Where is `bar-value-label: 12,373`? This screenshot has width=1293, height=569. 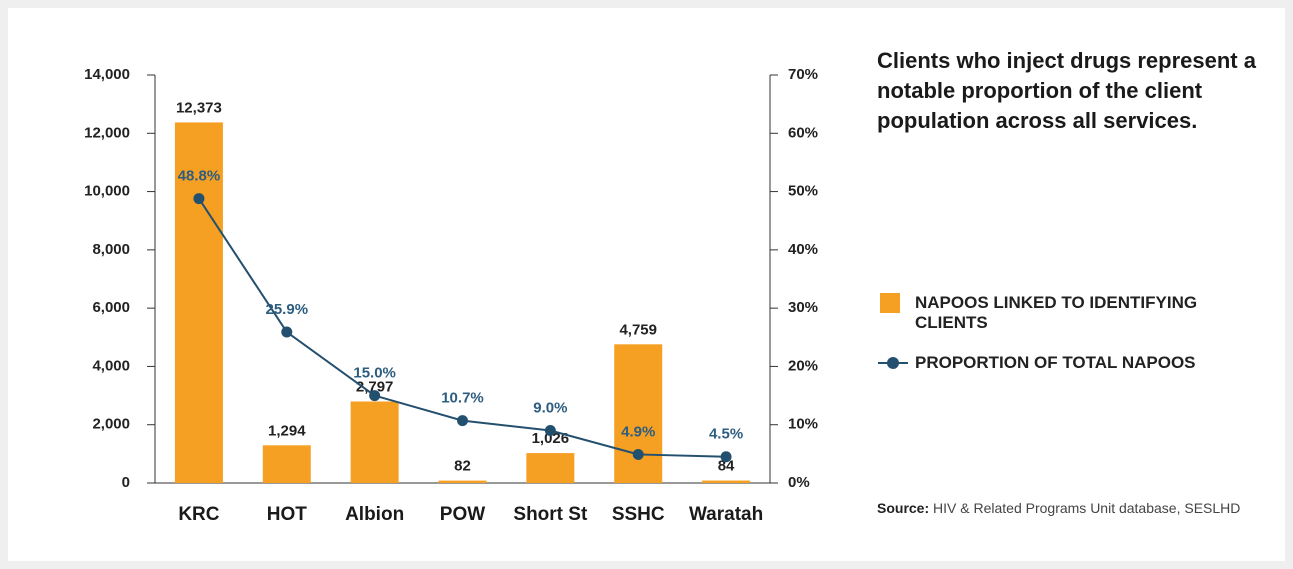 bar-value-label: 12,373 is located at coordinates (199, 107).